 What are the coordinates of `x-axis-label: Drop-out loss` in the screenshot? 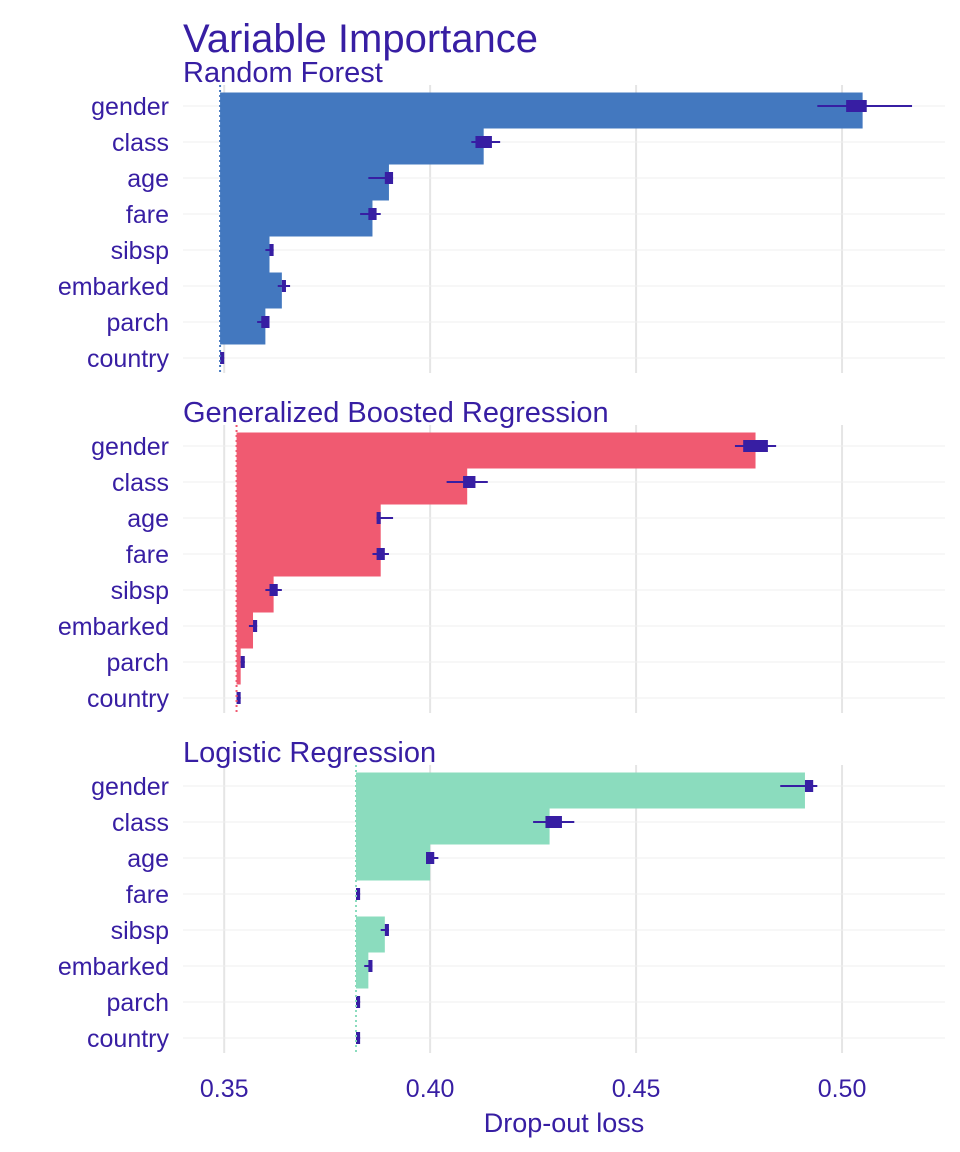 It's located at (564, 1123).